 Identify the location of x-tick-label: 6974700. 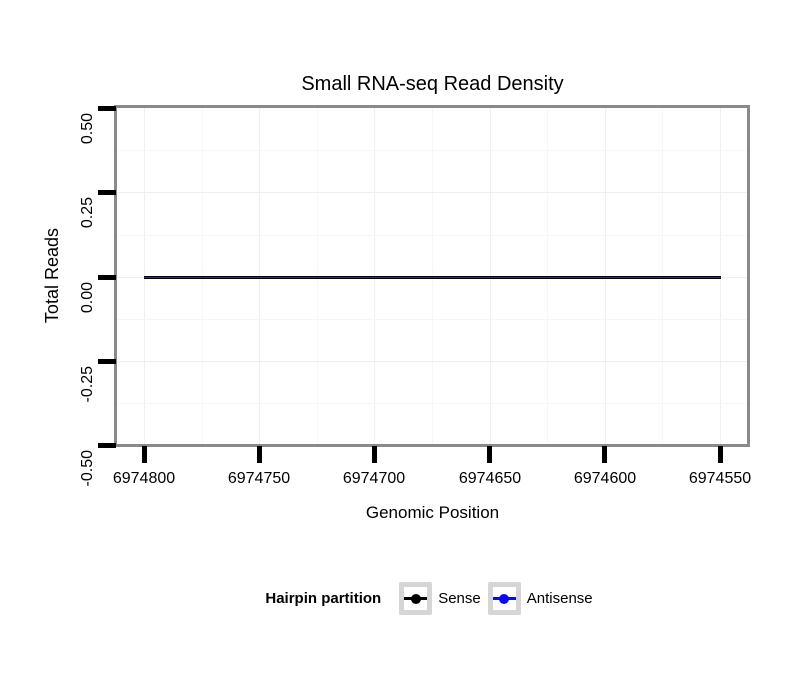
(374, 478).